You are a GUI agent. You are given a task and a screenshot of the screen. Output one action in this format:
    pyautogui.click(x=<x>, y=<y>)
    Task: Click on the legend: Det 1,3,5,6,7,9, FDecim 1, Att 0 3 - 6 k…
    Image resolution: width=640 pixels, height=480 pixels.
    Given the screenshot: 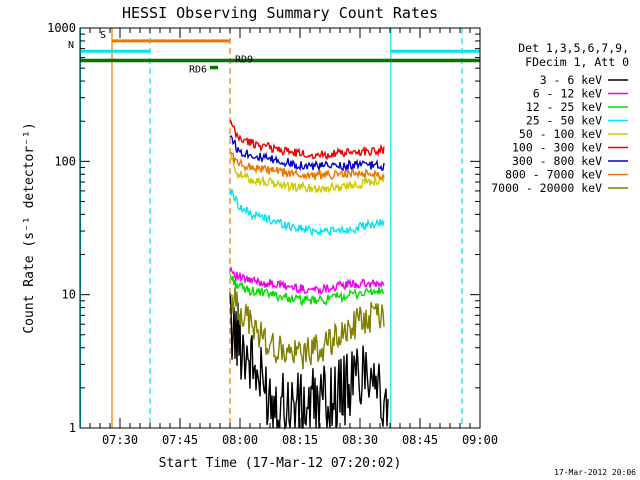 What is the action you would take?
    pyautogui.click(x=560, y=118)
    